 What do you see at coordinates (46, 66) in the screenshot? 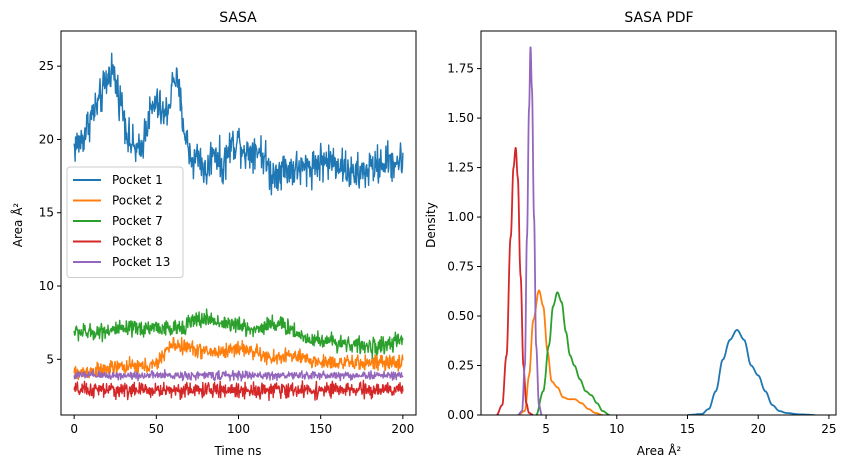
I see `left-y-tick-label: 25` at bounding box center [46, 66].